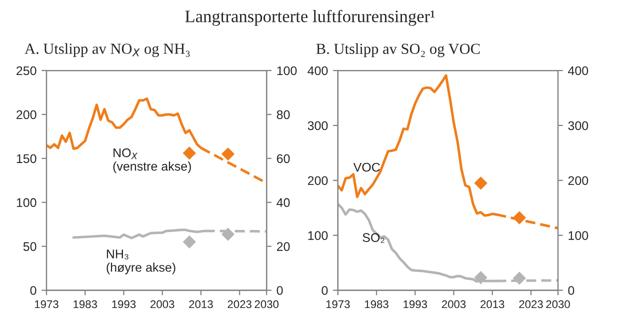 This screenshot has width=620, height=328. What do you see at coordinates (481, 183) in the screenshot?
I see `point` at bounding box center [481, 183].